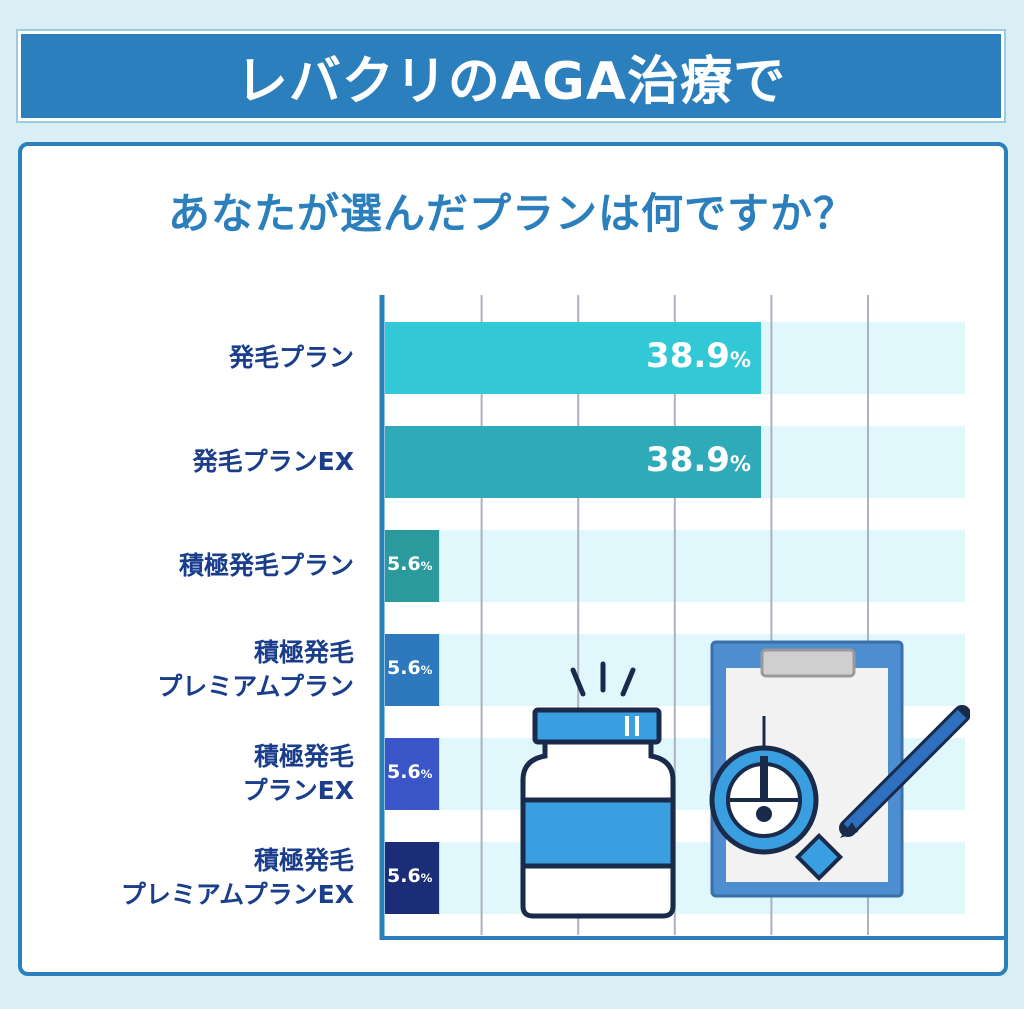 The height and width of the screenshot is (1009, 1024). I want to click on question-title: あなたが選んだプランは何ですか？, so click(511, 213).